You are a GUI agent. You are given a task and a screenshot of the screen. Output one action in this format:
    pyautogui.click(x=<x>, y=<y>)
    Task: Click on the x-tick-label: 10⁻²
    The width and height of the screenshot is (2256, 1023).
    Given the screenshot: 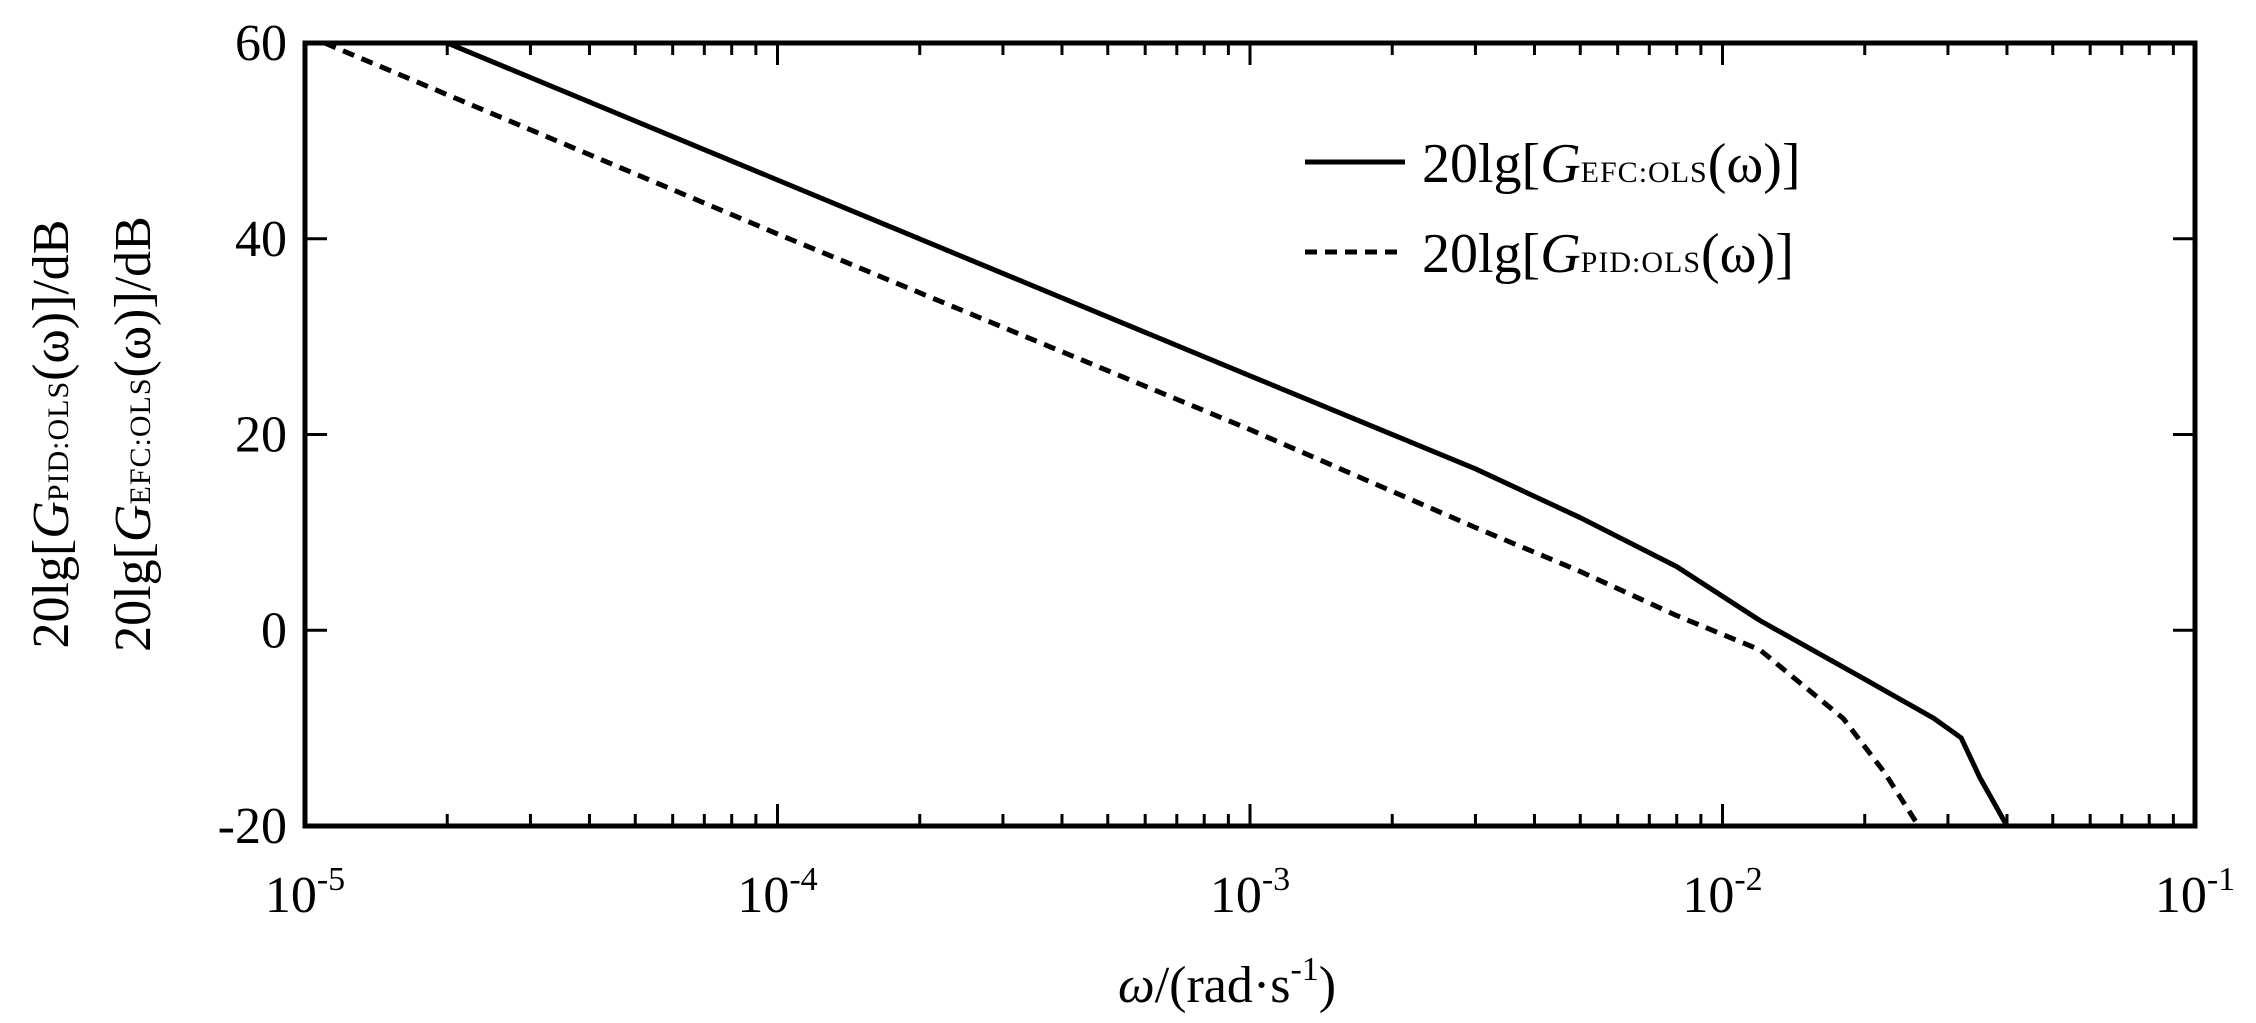 What is the action you would take?
    pyautogui.click(x=1722, y=892)
    